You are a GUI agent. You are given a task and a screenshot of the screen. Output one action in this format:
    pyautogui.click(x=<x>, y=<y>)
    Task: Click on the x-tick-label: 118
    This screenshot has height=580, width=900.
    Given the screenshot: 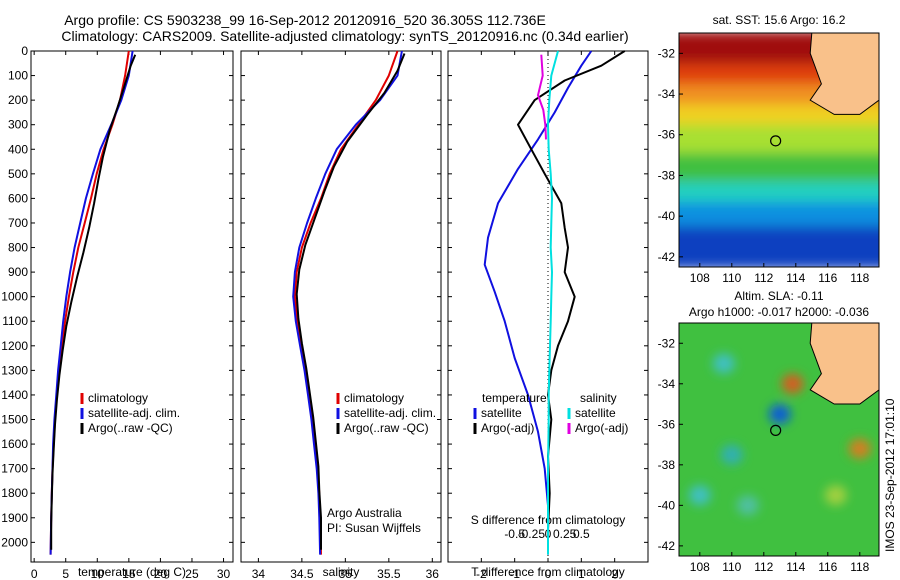 What is the action you would take?
    pyautogui.click(x=859, y=278)
    